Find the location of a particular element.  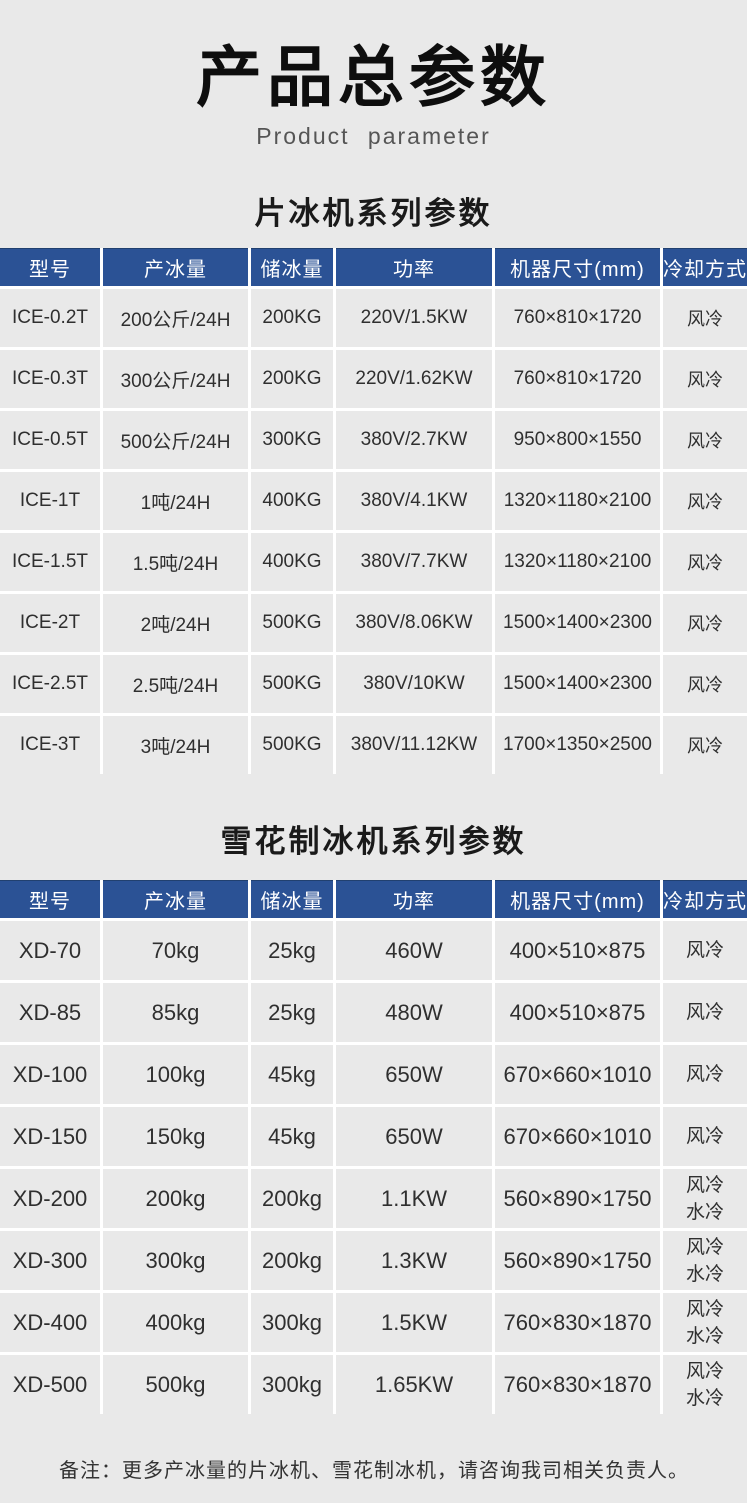

cell-power: 380V/4.1KW is located at coordinates (414, 501).